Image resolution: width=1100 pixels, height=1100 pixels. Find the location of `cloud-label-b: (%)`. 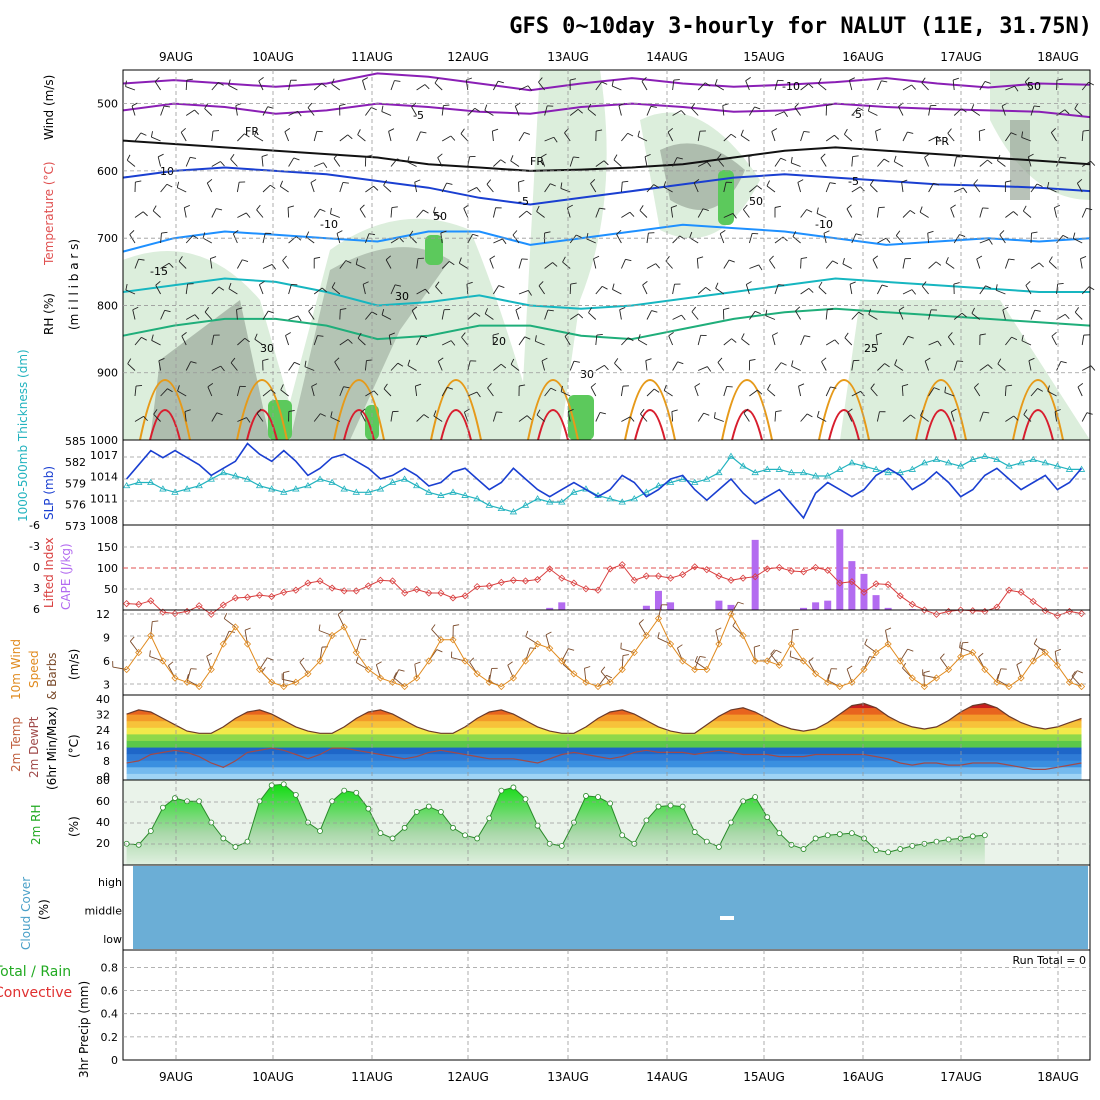

cloud-label-b: (%) is located at coordinates (44, 909).